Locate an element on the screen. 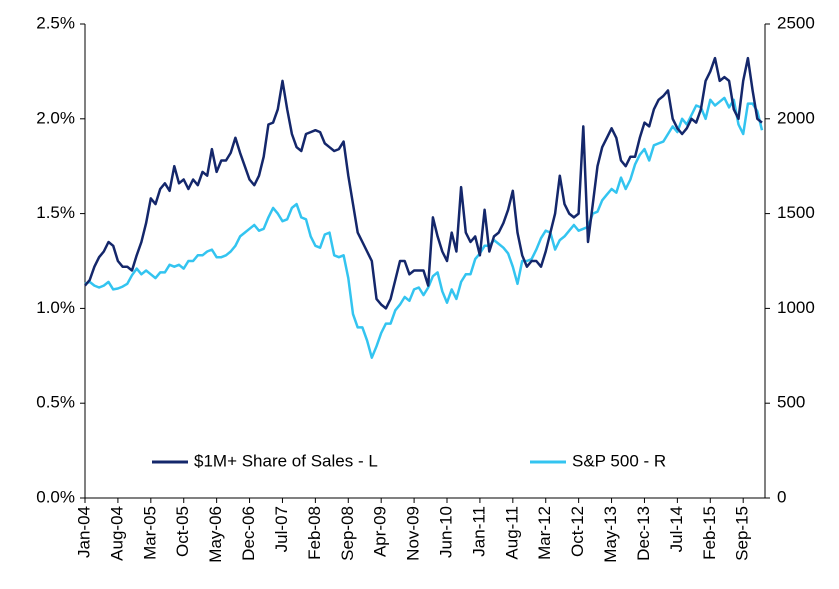  x-tick-label: Feb-15 is located at coordinates (709, 533).